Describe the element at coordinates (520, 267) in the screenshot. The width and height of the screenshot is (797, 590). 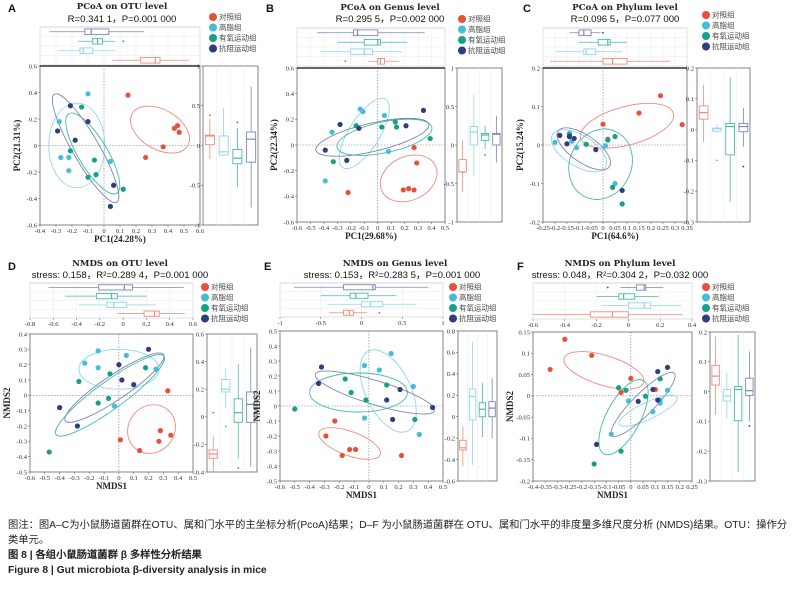
I see `panel-letter: F` at that location.